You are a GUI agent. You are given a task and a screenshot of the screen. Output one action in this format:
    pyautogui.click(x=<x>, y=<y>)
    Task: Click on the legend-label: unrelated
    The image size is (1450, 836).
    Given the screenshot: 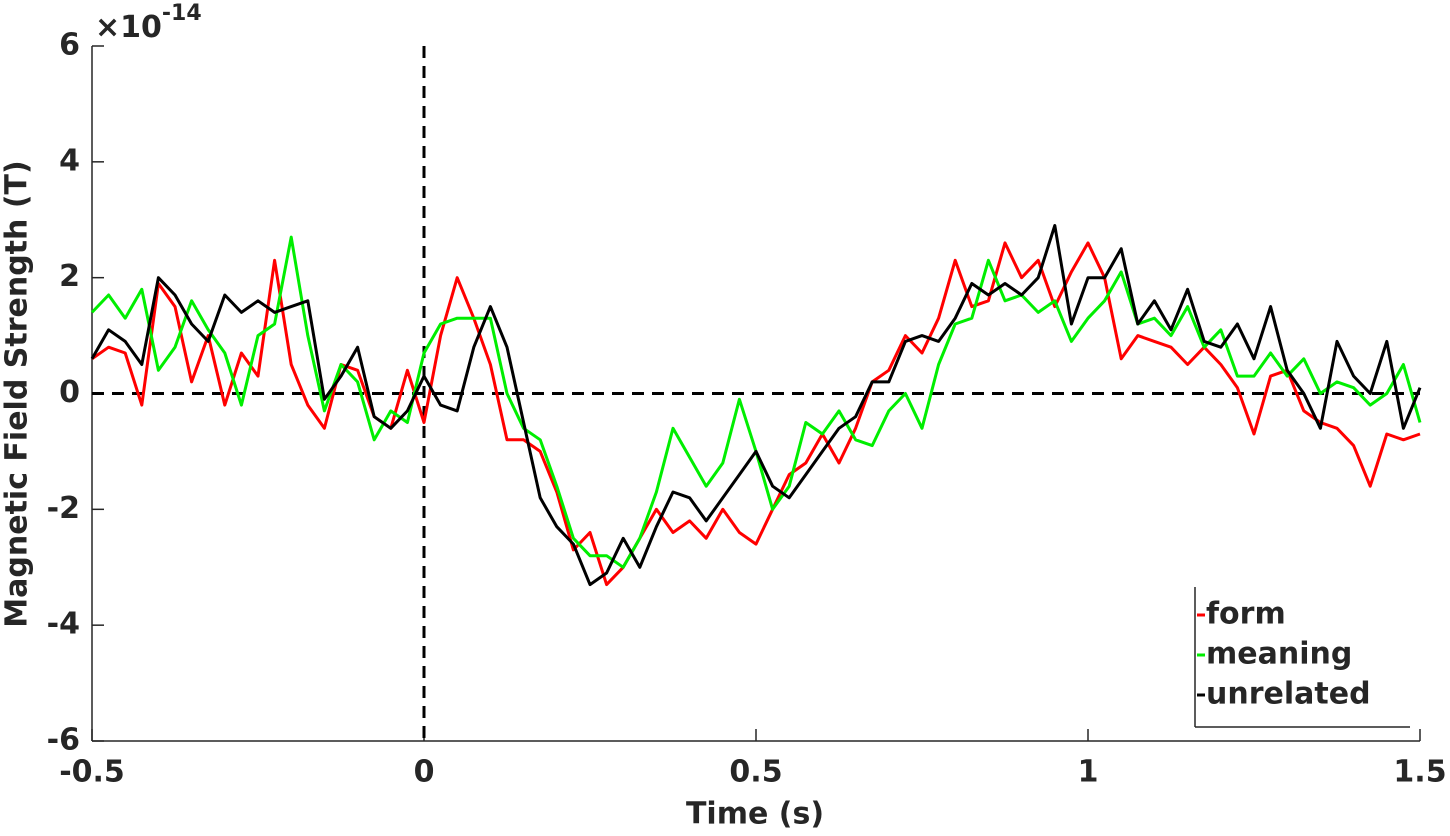 What is the action you would take?
    pyautogui.click(x=1288, y=694)
    